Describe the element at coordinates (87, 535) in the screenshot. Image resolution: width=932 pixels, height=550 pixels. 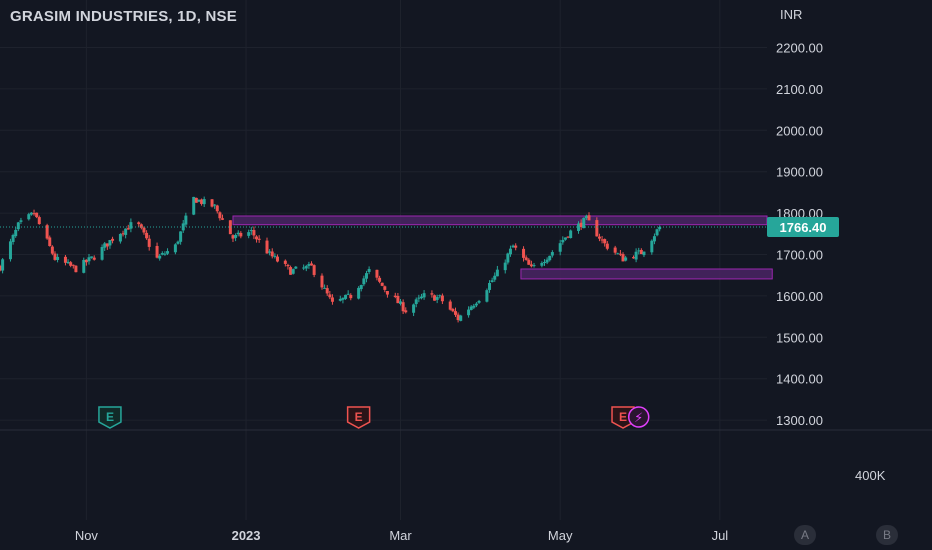
I see `time-tick-label: Nov` at that location.